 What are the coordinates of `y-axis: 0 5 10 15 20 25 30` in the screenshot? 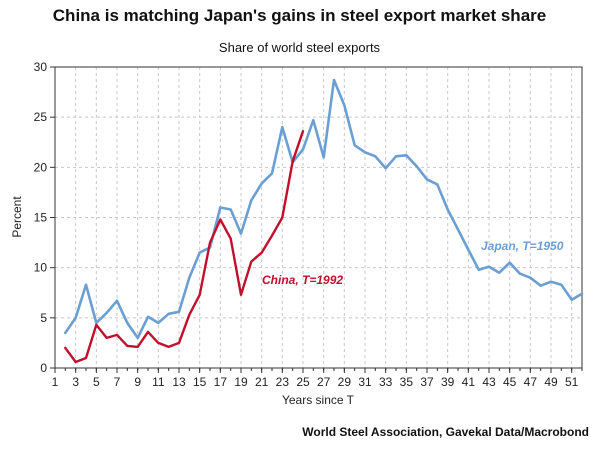 It's located at (44, 217).